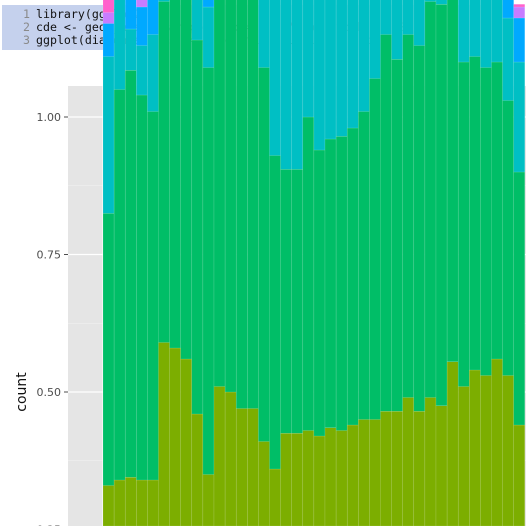 The width and height of the screenshot is (526, 526). Describe the element at coordinates (22, 392) in the screenshot. I see `y-axis-title: count` at that location.